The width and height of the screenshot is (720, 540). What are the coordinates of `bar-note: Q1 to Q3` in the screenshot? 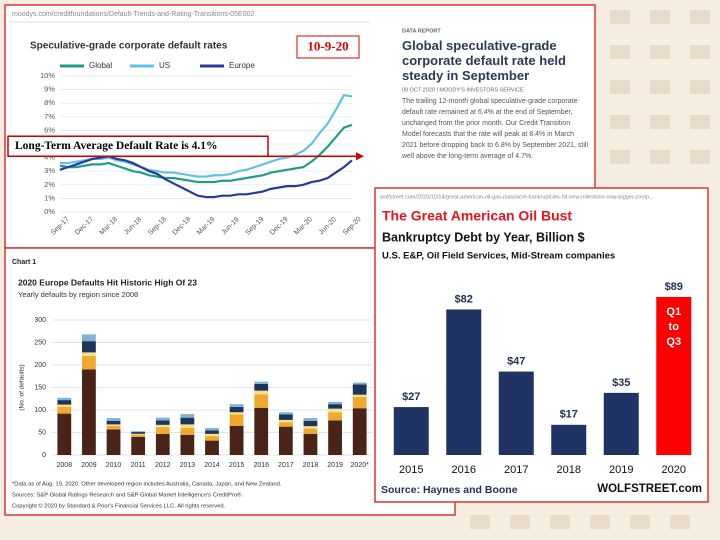 It's located at (674, 327).